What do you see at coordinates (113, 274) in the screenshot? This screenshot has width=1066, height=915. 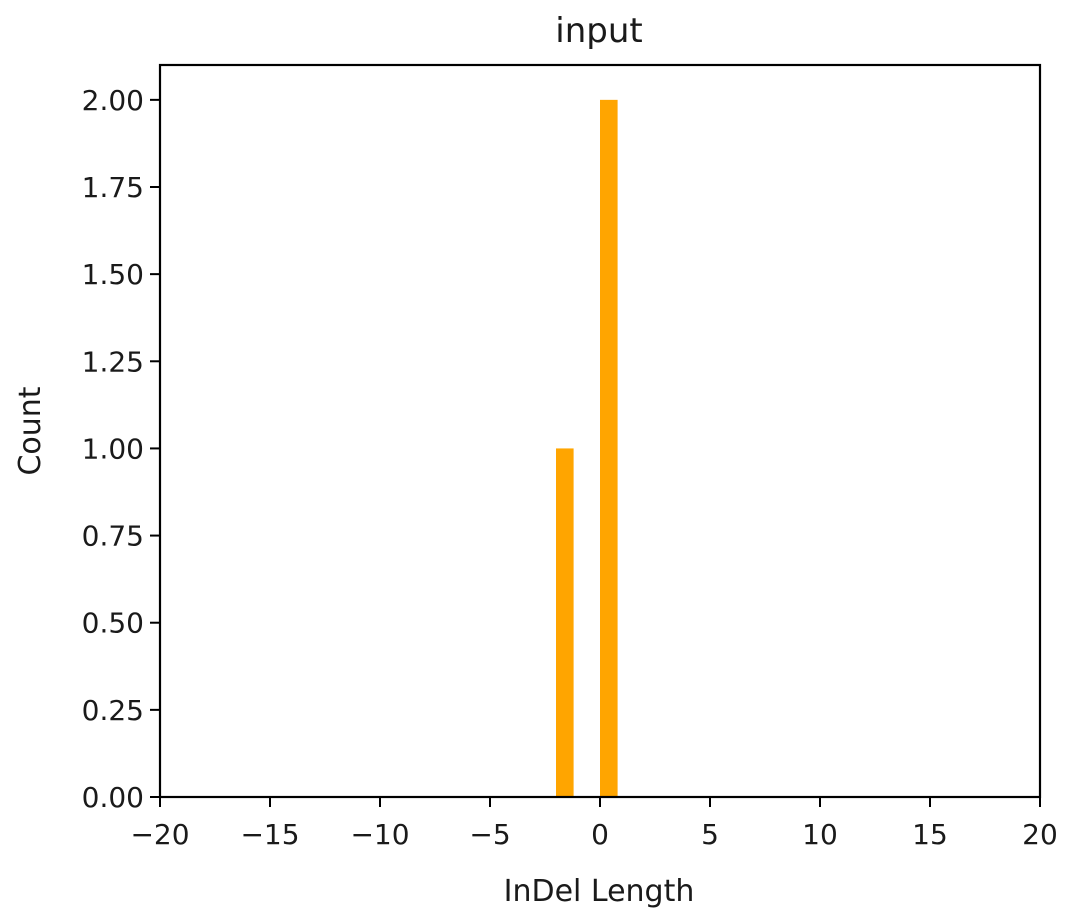 I see `y-tick-label: 1.50` at bounding box center [113, 274].